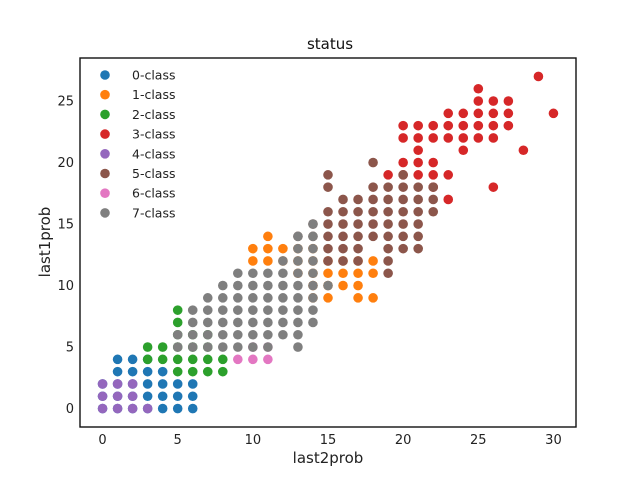 This screenshot has width=640, height=480. Describe the element at coordinates (403, 440) in the screenshot. I see `x-tick-label: 20` at that location.